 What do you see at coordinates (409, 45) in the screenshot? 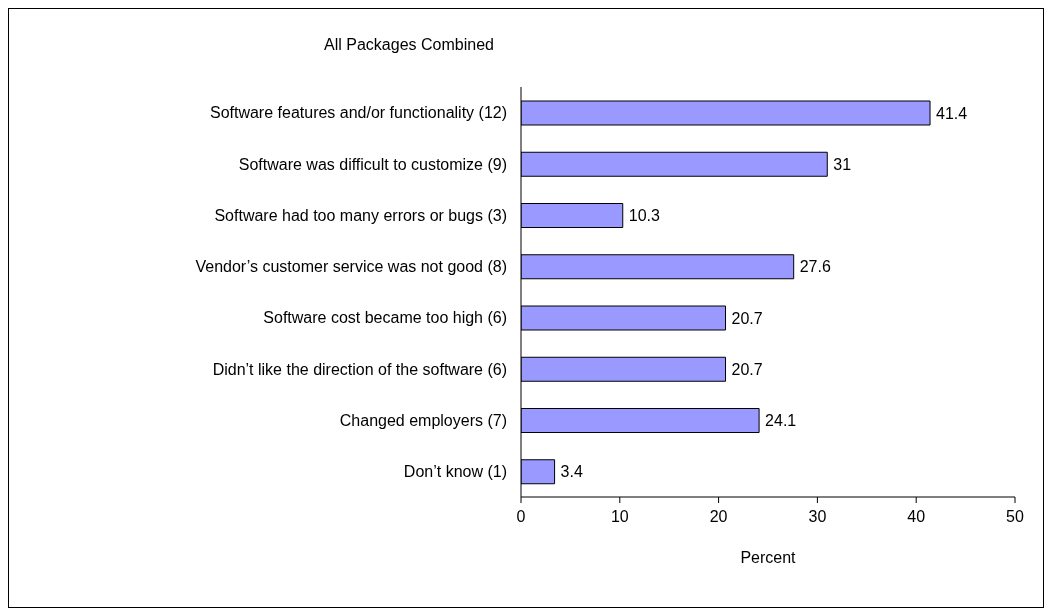
I see `chart-title: All Packages Combined` at bounding box center [409, 45].